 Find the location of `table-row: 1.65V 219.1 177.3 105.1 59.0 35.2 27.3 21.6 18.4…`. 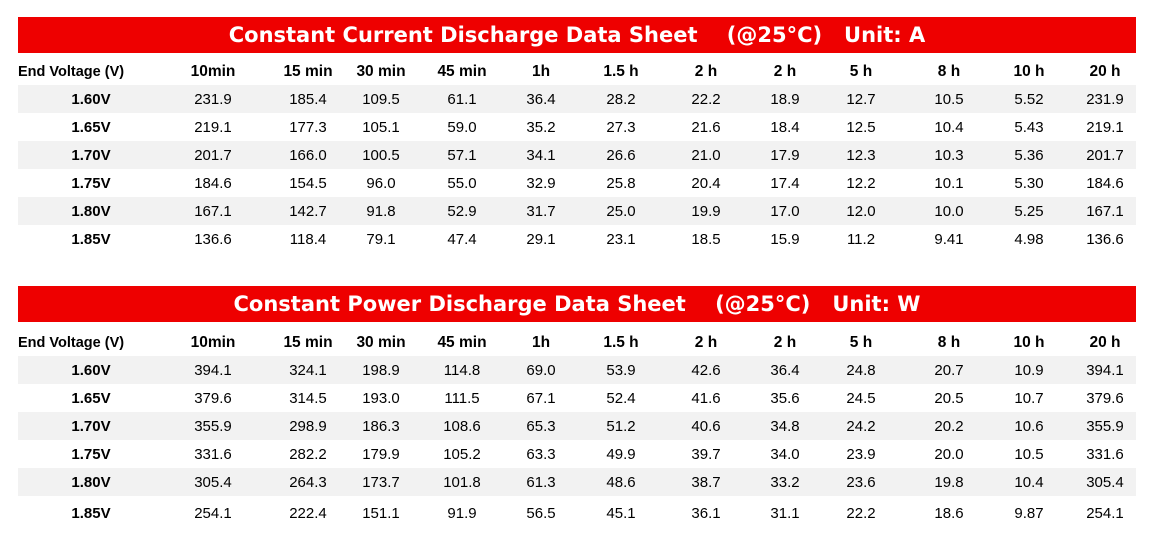

table-row: 1.65V 219.1 177.3 105.1 59.0 35.2 27.3 21.6 18.4… is located at coordinates (577, 127).